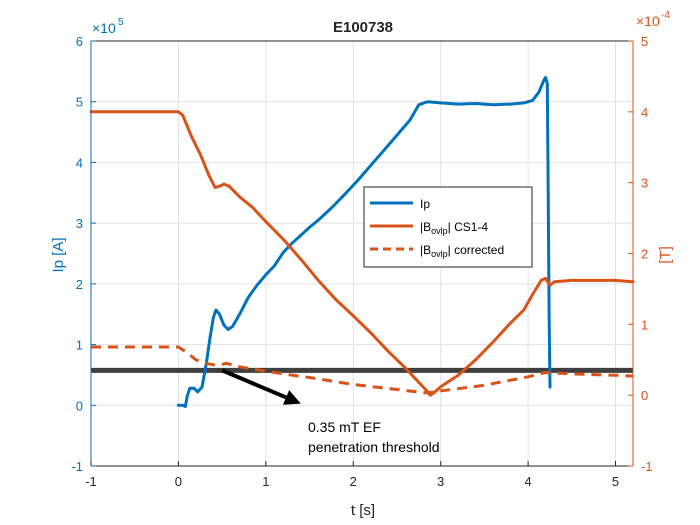  Describe the element at coordinates (425, 204) in the screenshot. I see `legend-label-ip: Ip` at that location.